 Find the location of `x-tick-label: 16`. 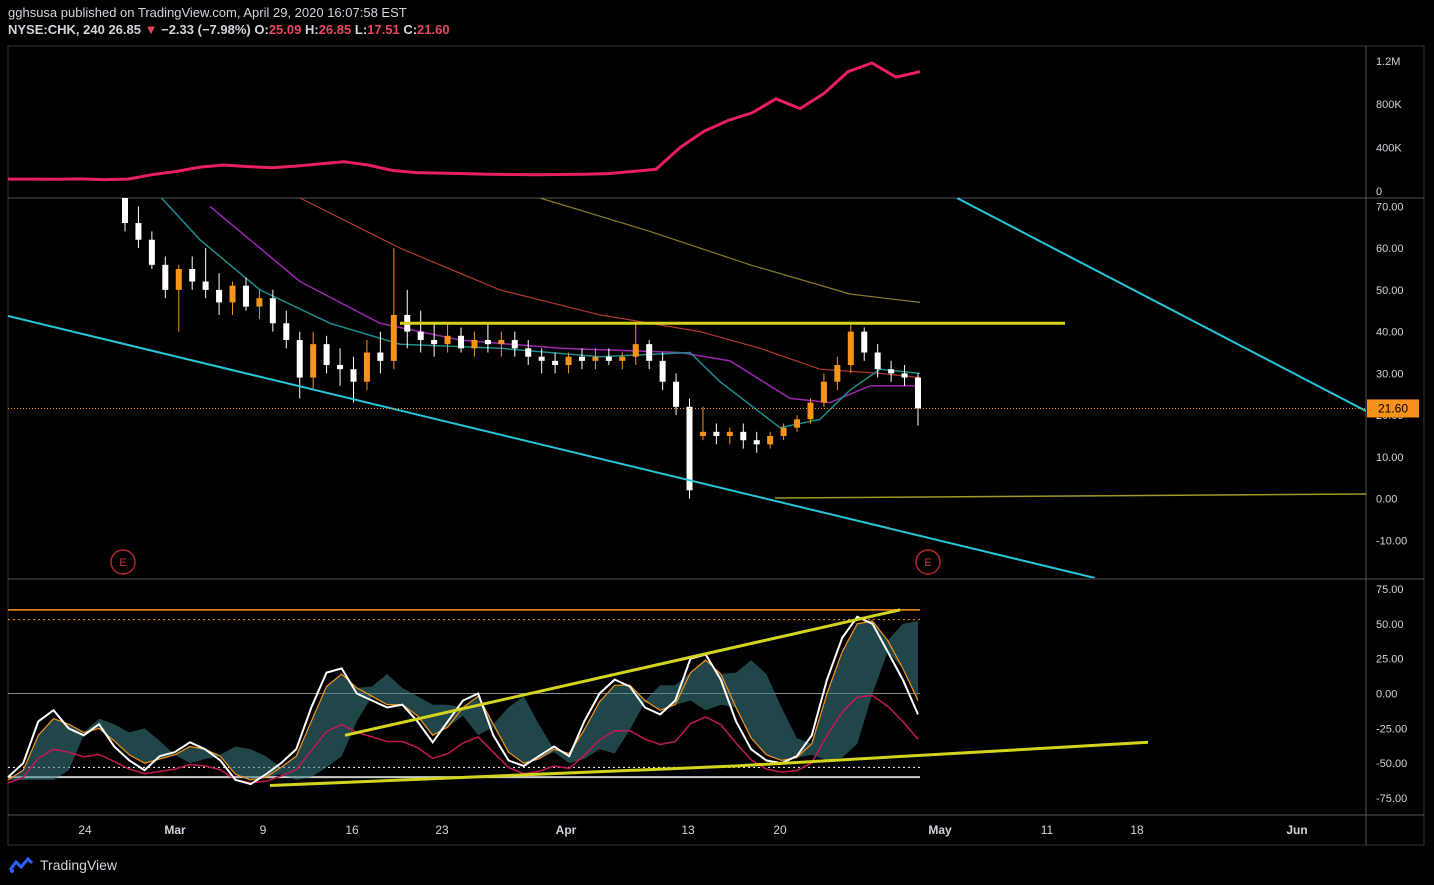

x-tick-label: 16 is located at coordinates (352, 830).